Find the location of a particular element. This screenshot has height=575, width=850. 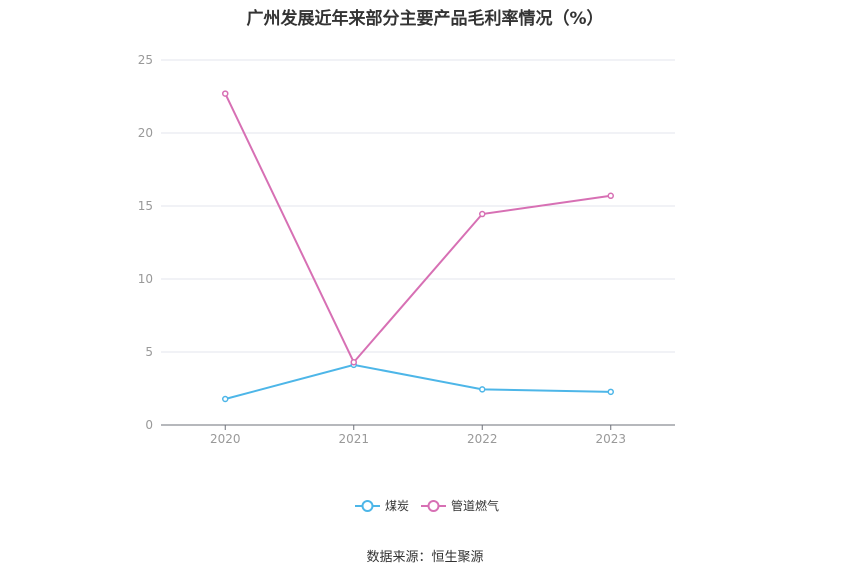

y-tick-label: 15 is located at coordinates (145, 206).